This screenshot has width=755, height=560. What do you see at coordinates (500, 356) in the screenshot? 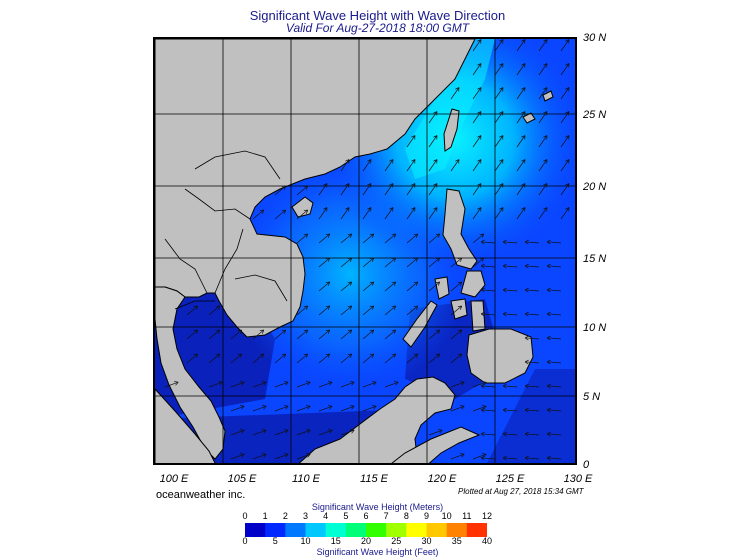
I see `mindanao` at bounding box center [500, 356].